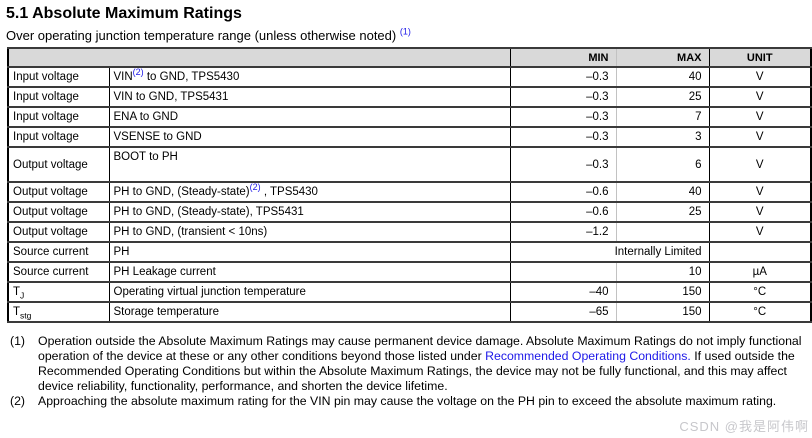 Image resolution: width=812 pixels, height=438 pixels. I want to click on text-fragment: ENA to GND, so click(146, 117).